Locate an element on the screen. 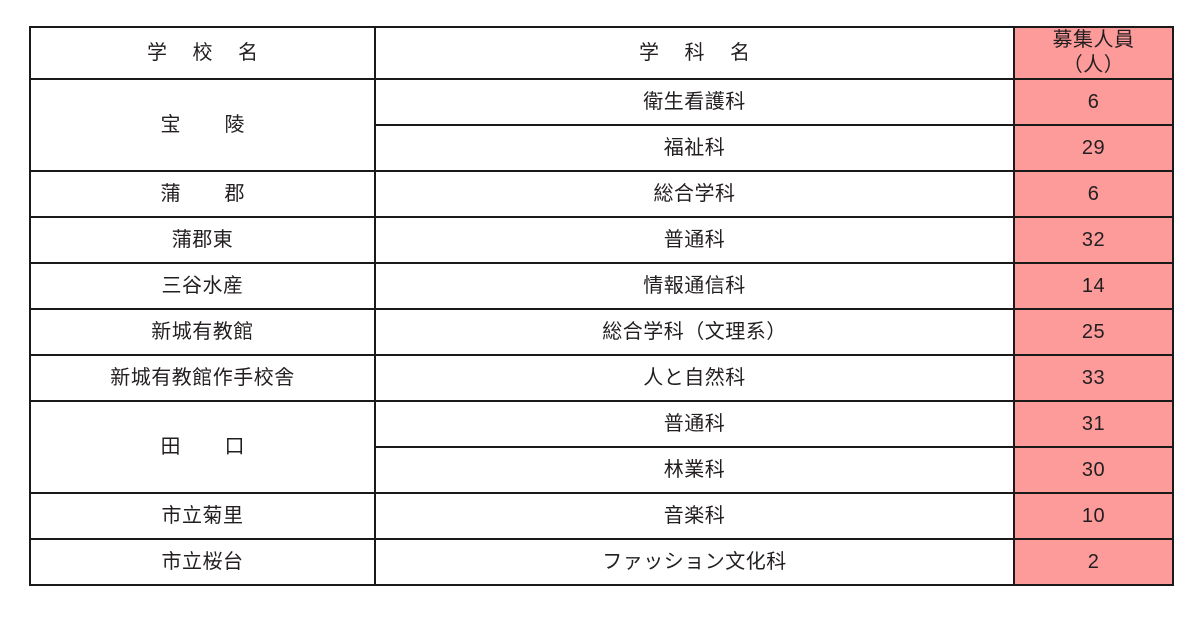  table-row: 市立菊里 音楽科 10 is located at coordinates (601, 516).